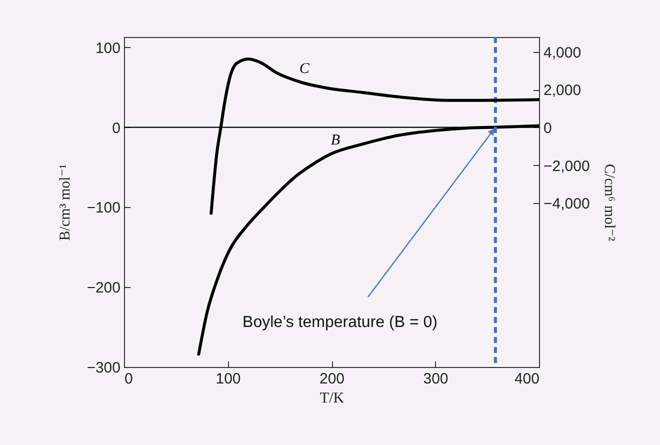 The image size is (660, 445). What do you see at coordinates (332, 379) in the screenshot?
I see `x-tick-label: 200` at bounding box center [332, 379].